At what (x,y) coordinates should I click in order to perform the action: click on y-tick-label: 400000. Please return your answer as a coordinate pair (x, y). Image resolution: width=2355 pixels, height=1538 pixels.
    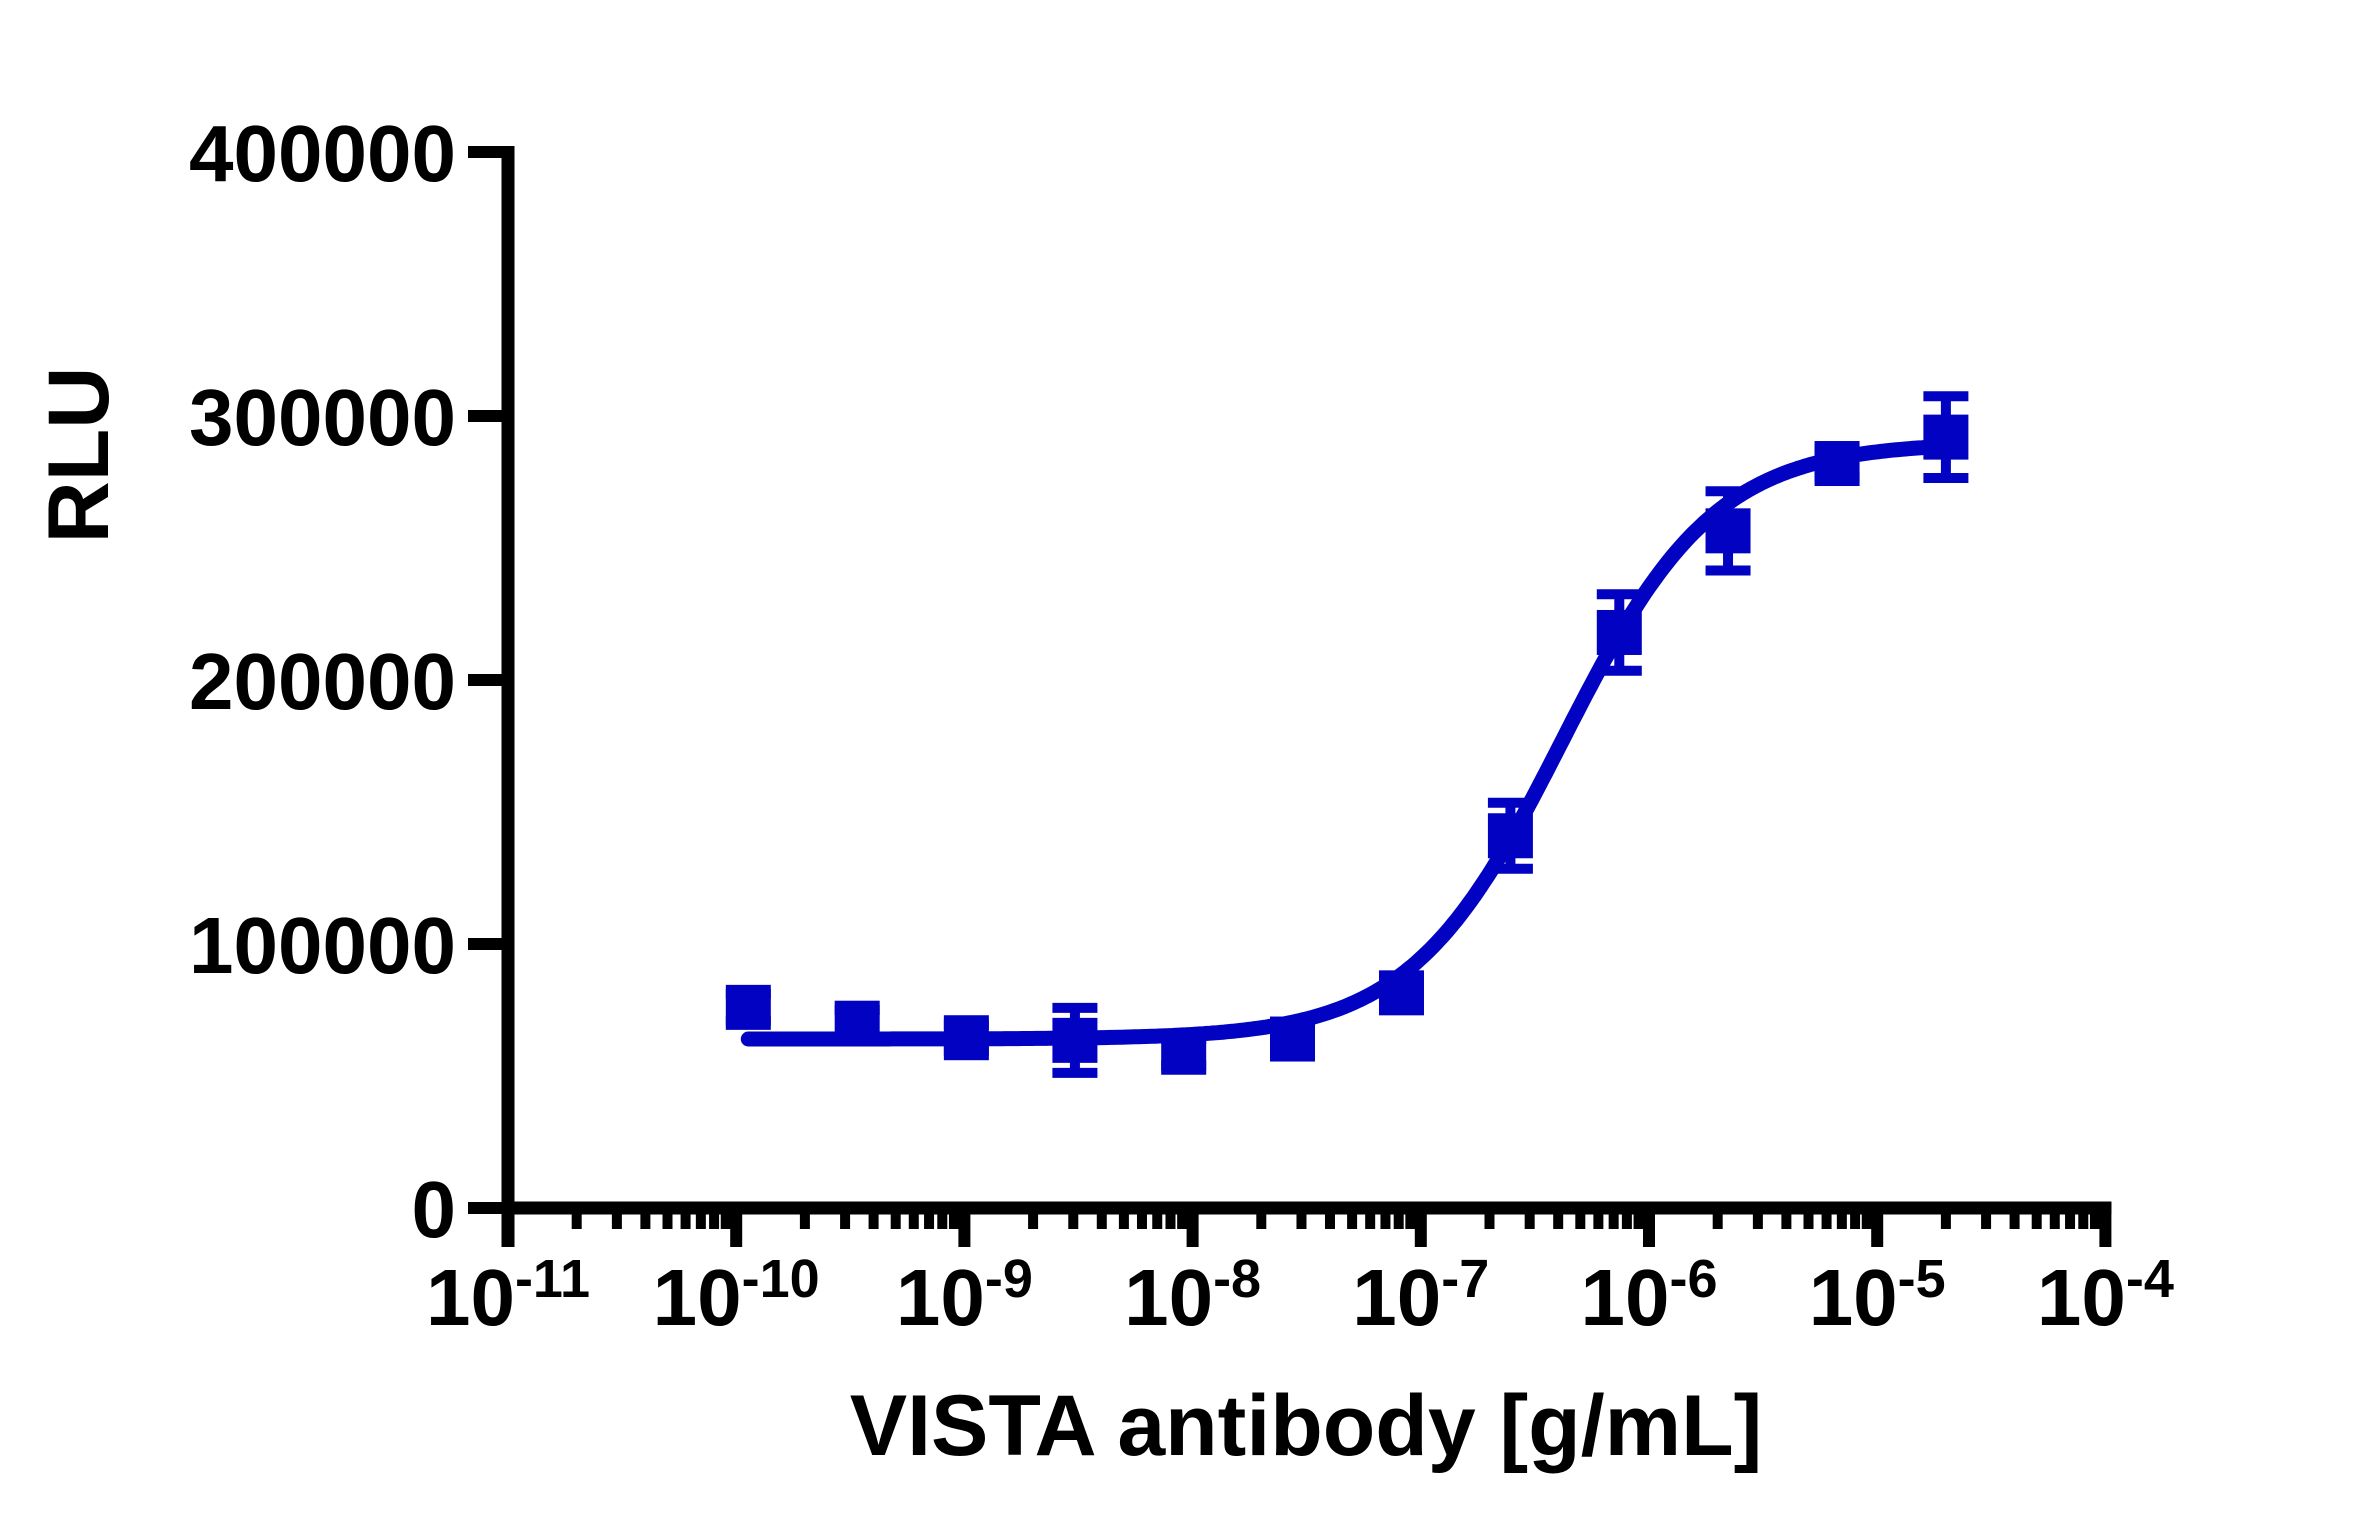
    Looking at the image, I should click on (322, 153).